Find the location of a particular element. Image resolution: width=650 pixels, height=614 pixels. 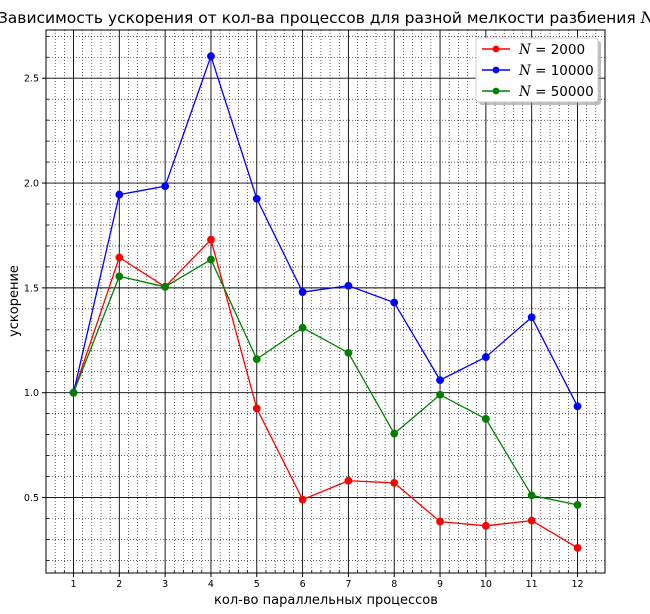

y-tick-label: 0.5 is located at coordinates (31, 498).